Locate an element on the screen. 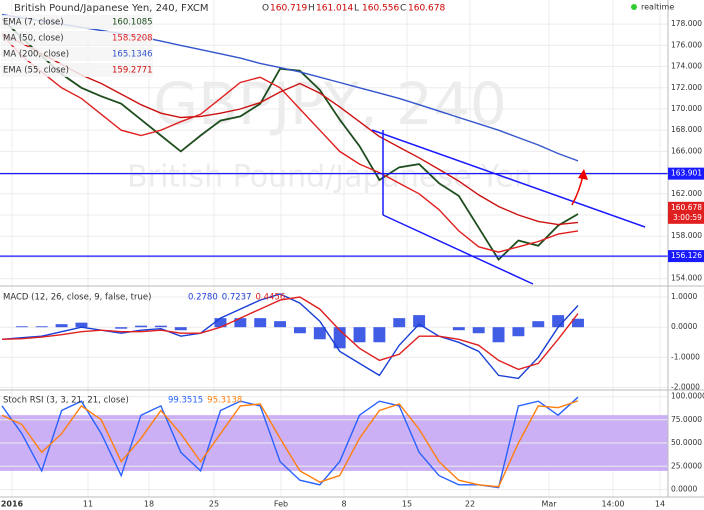 The width and height of the screenshot is (704, 510). x-tick-label: 2016 is located at coordinates (12, 504).